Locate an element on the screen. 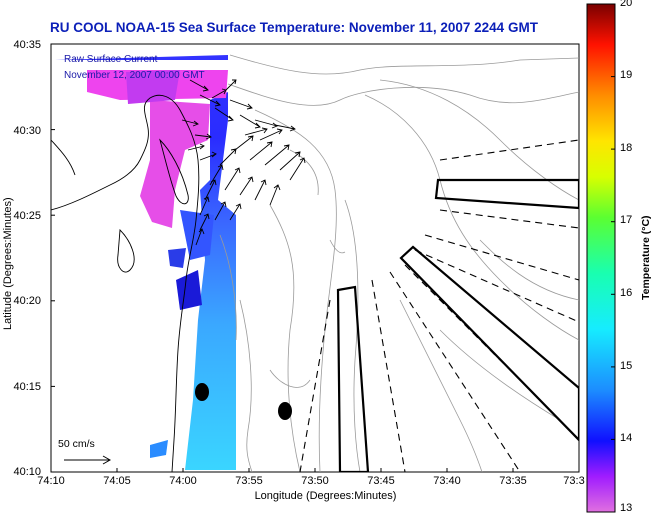 This screenshot has height=518, width=651. lat-tick-label: 40:25 is located at coordinates (27, 216).